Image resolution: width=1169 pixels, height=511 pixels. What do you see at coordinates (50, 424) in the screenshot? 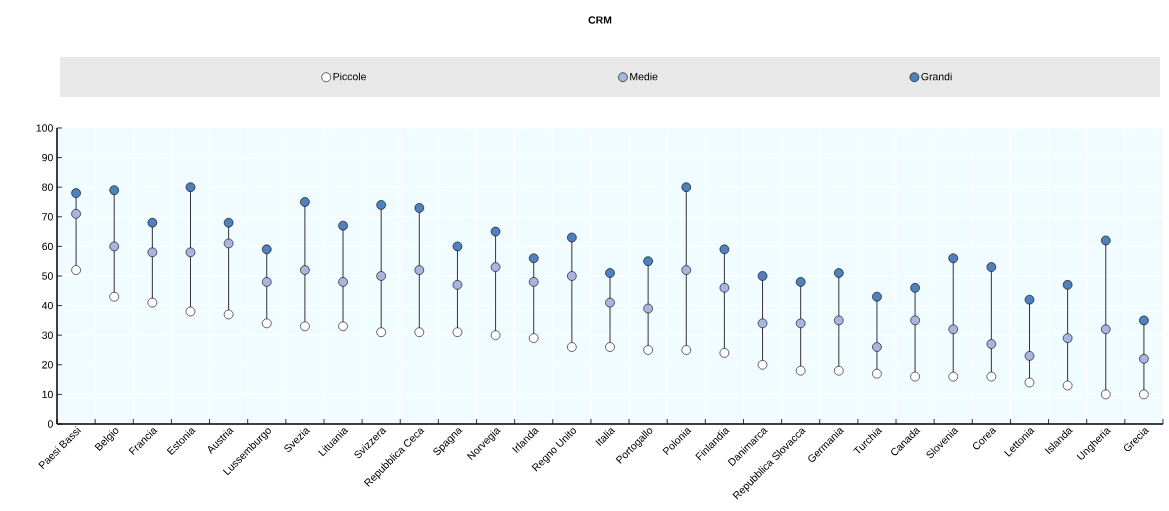
I see `y-tick-label: 0` at bounding box center [50, 424].